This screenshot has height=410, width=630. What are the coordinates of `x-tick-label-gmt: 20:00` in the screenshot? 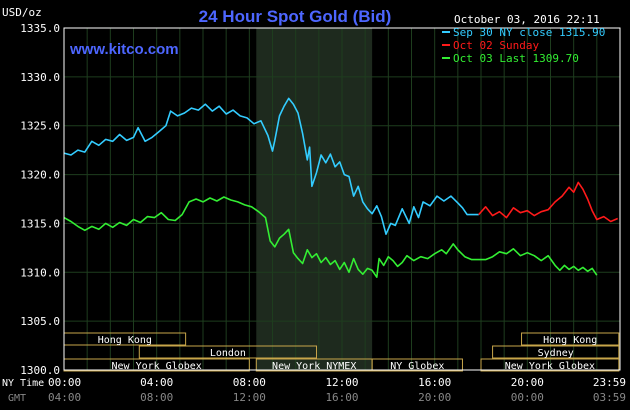 It's located at (434, 397).